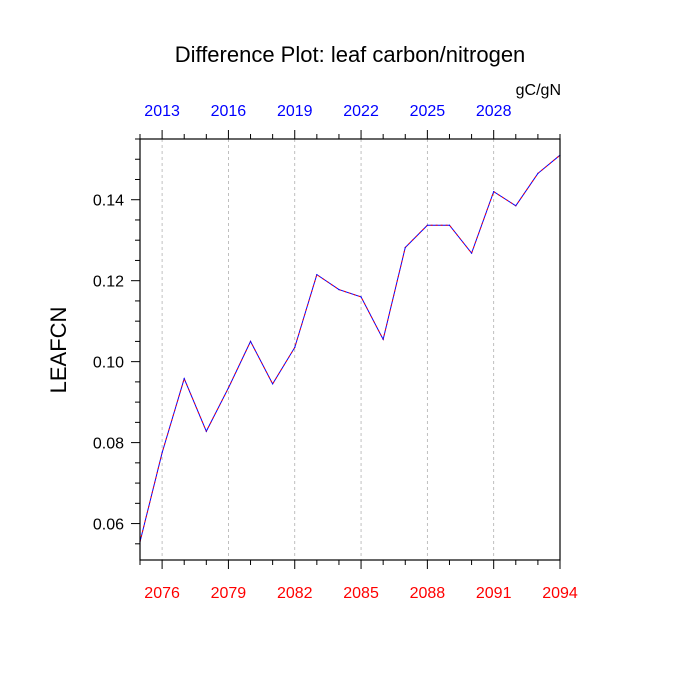 This screenshot has height=700, width=700. Describe the element at coordinates (350, 54) in the screenshot. I see `chart-title: Difference Plot: leaf carbon/nitrogen` at that location.